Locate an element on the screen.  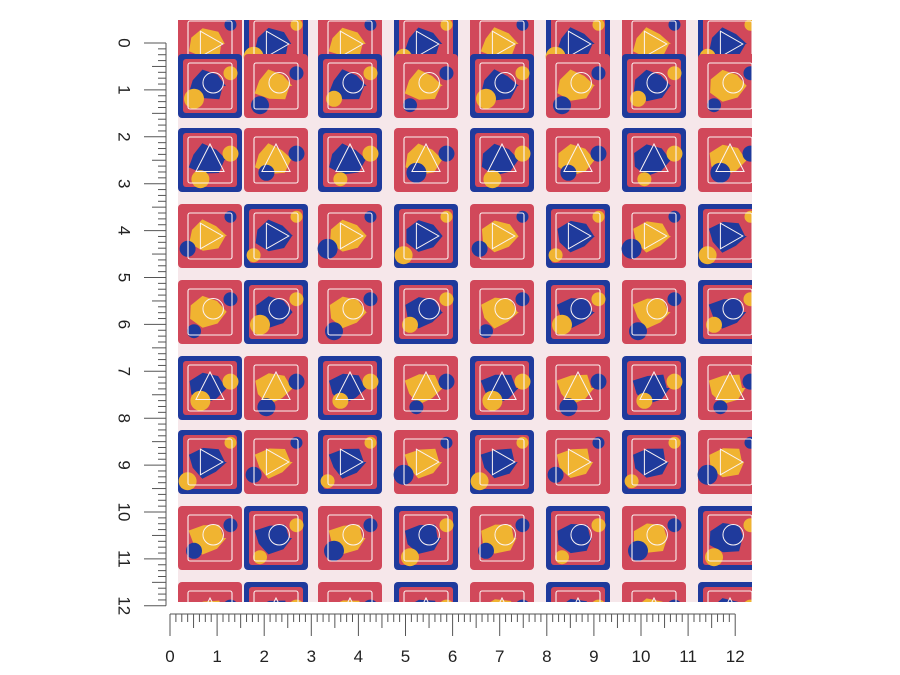
bottom-ruler-label: 8 is located at coordinates (546, 656).